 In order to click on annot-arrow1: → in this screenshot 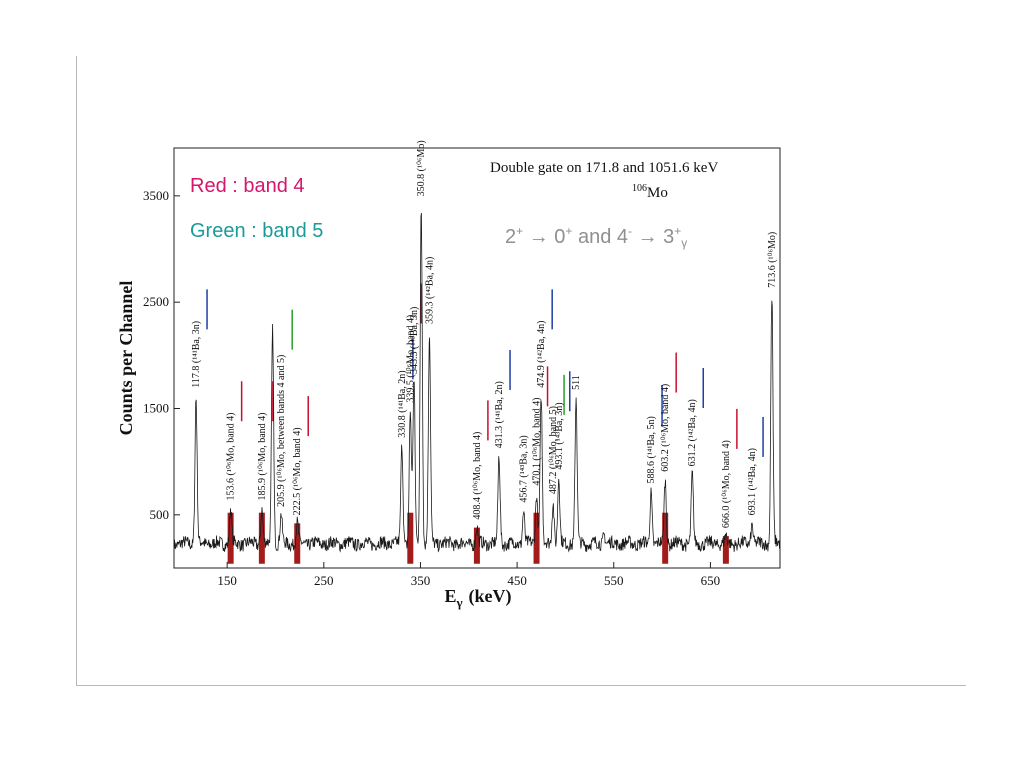, I will do `click(538, 237)`.